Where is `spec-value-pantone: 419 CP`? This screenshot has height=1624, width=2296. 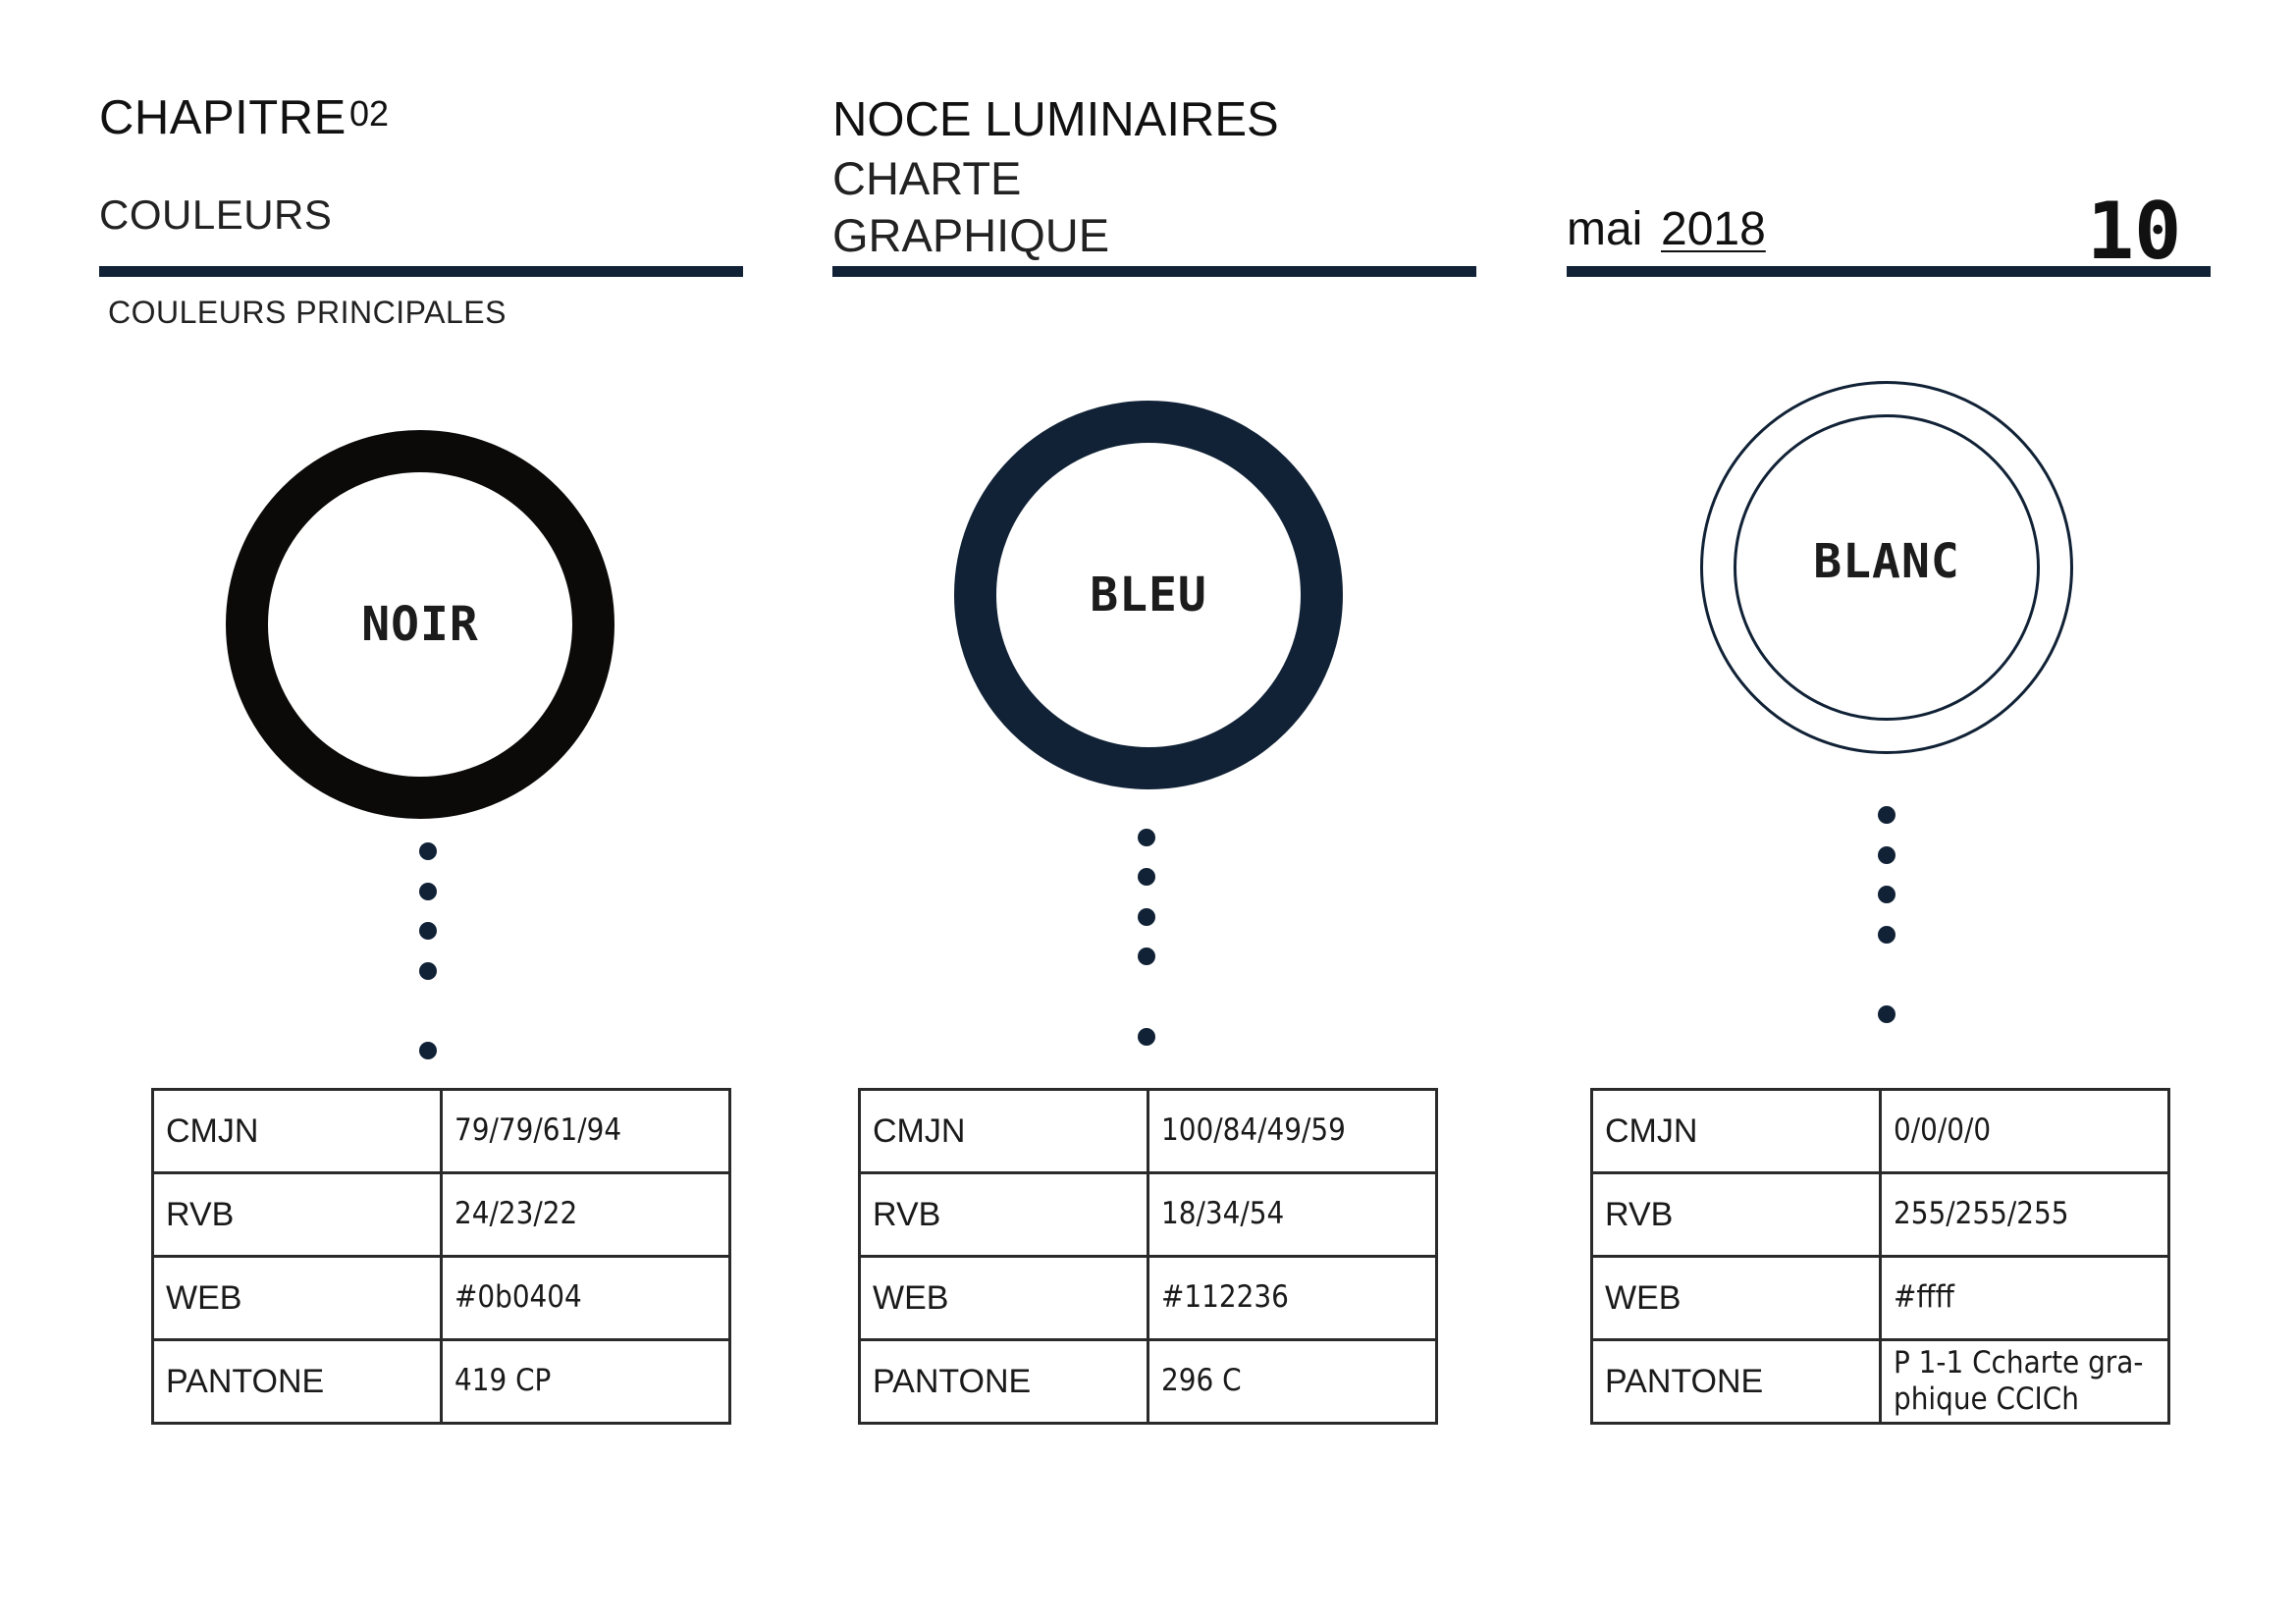
spec-value-pantone: 419 CP is located at coordinates (586, 1381).